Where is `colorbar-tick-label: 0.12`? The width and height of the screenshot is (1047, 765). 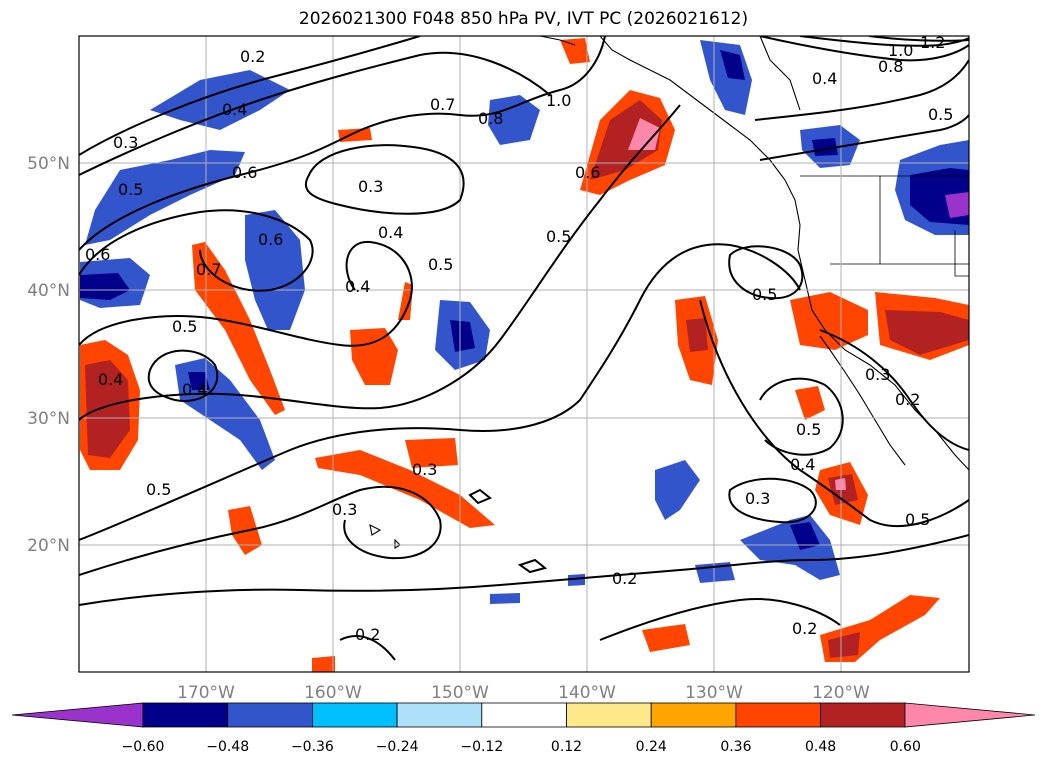 colorbar-tick-label: 0.12 is located at coordinates (566, 747).